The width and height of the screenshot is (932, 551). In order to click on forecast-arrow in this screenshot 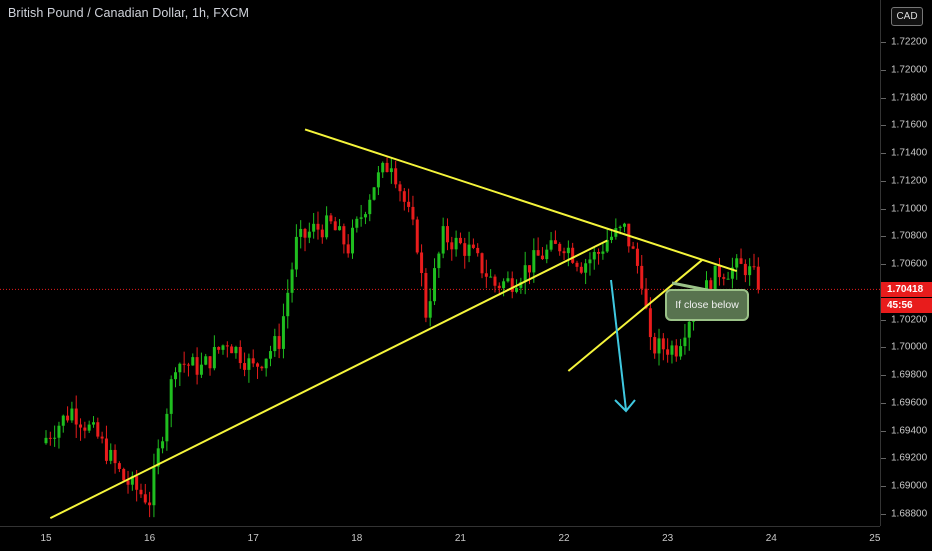, I will do `click(618, 345)`.